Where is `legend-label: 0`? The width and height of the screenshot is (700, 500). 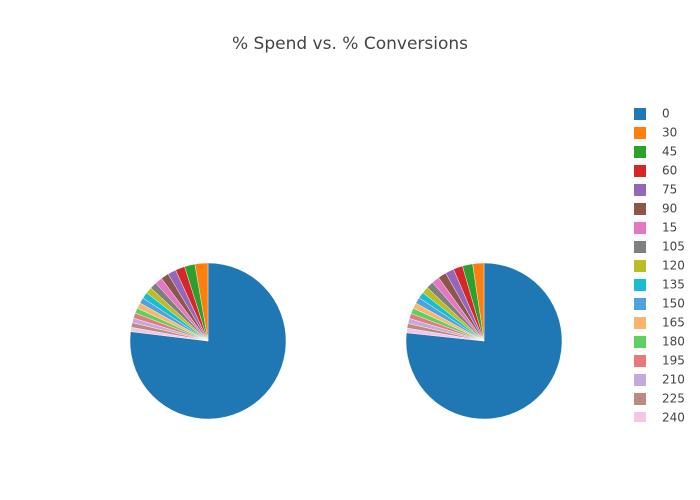
legend-label: 0 is located at coordinates (666, 114).